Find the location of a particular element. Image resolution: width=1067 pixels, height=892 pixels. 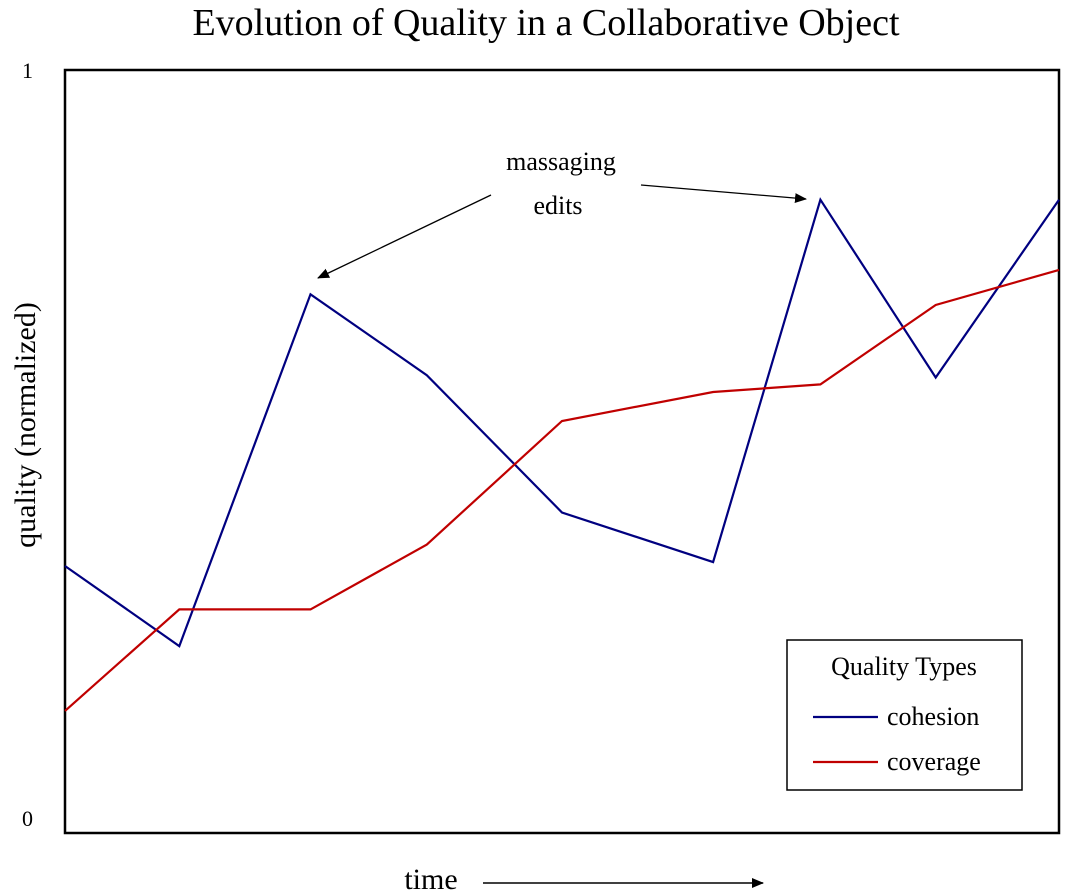

y-tick-label-top: 1 is located at coordinates (27, 70).